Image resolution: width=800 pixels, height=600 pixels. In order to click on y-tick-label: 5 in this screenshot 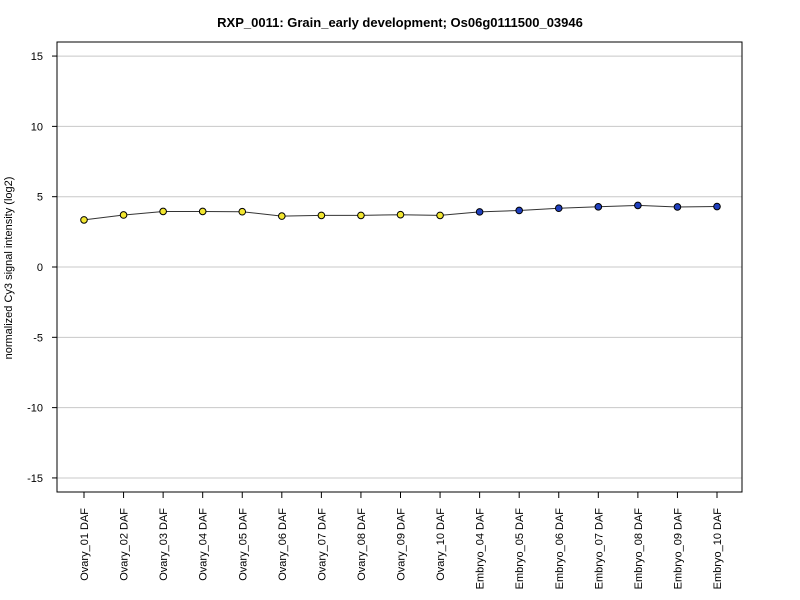, I will do `click(40, 198)`.